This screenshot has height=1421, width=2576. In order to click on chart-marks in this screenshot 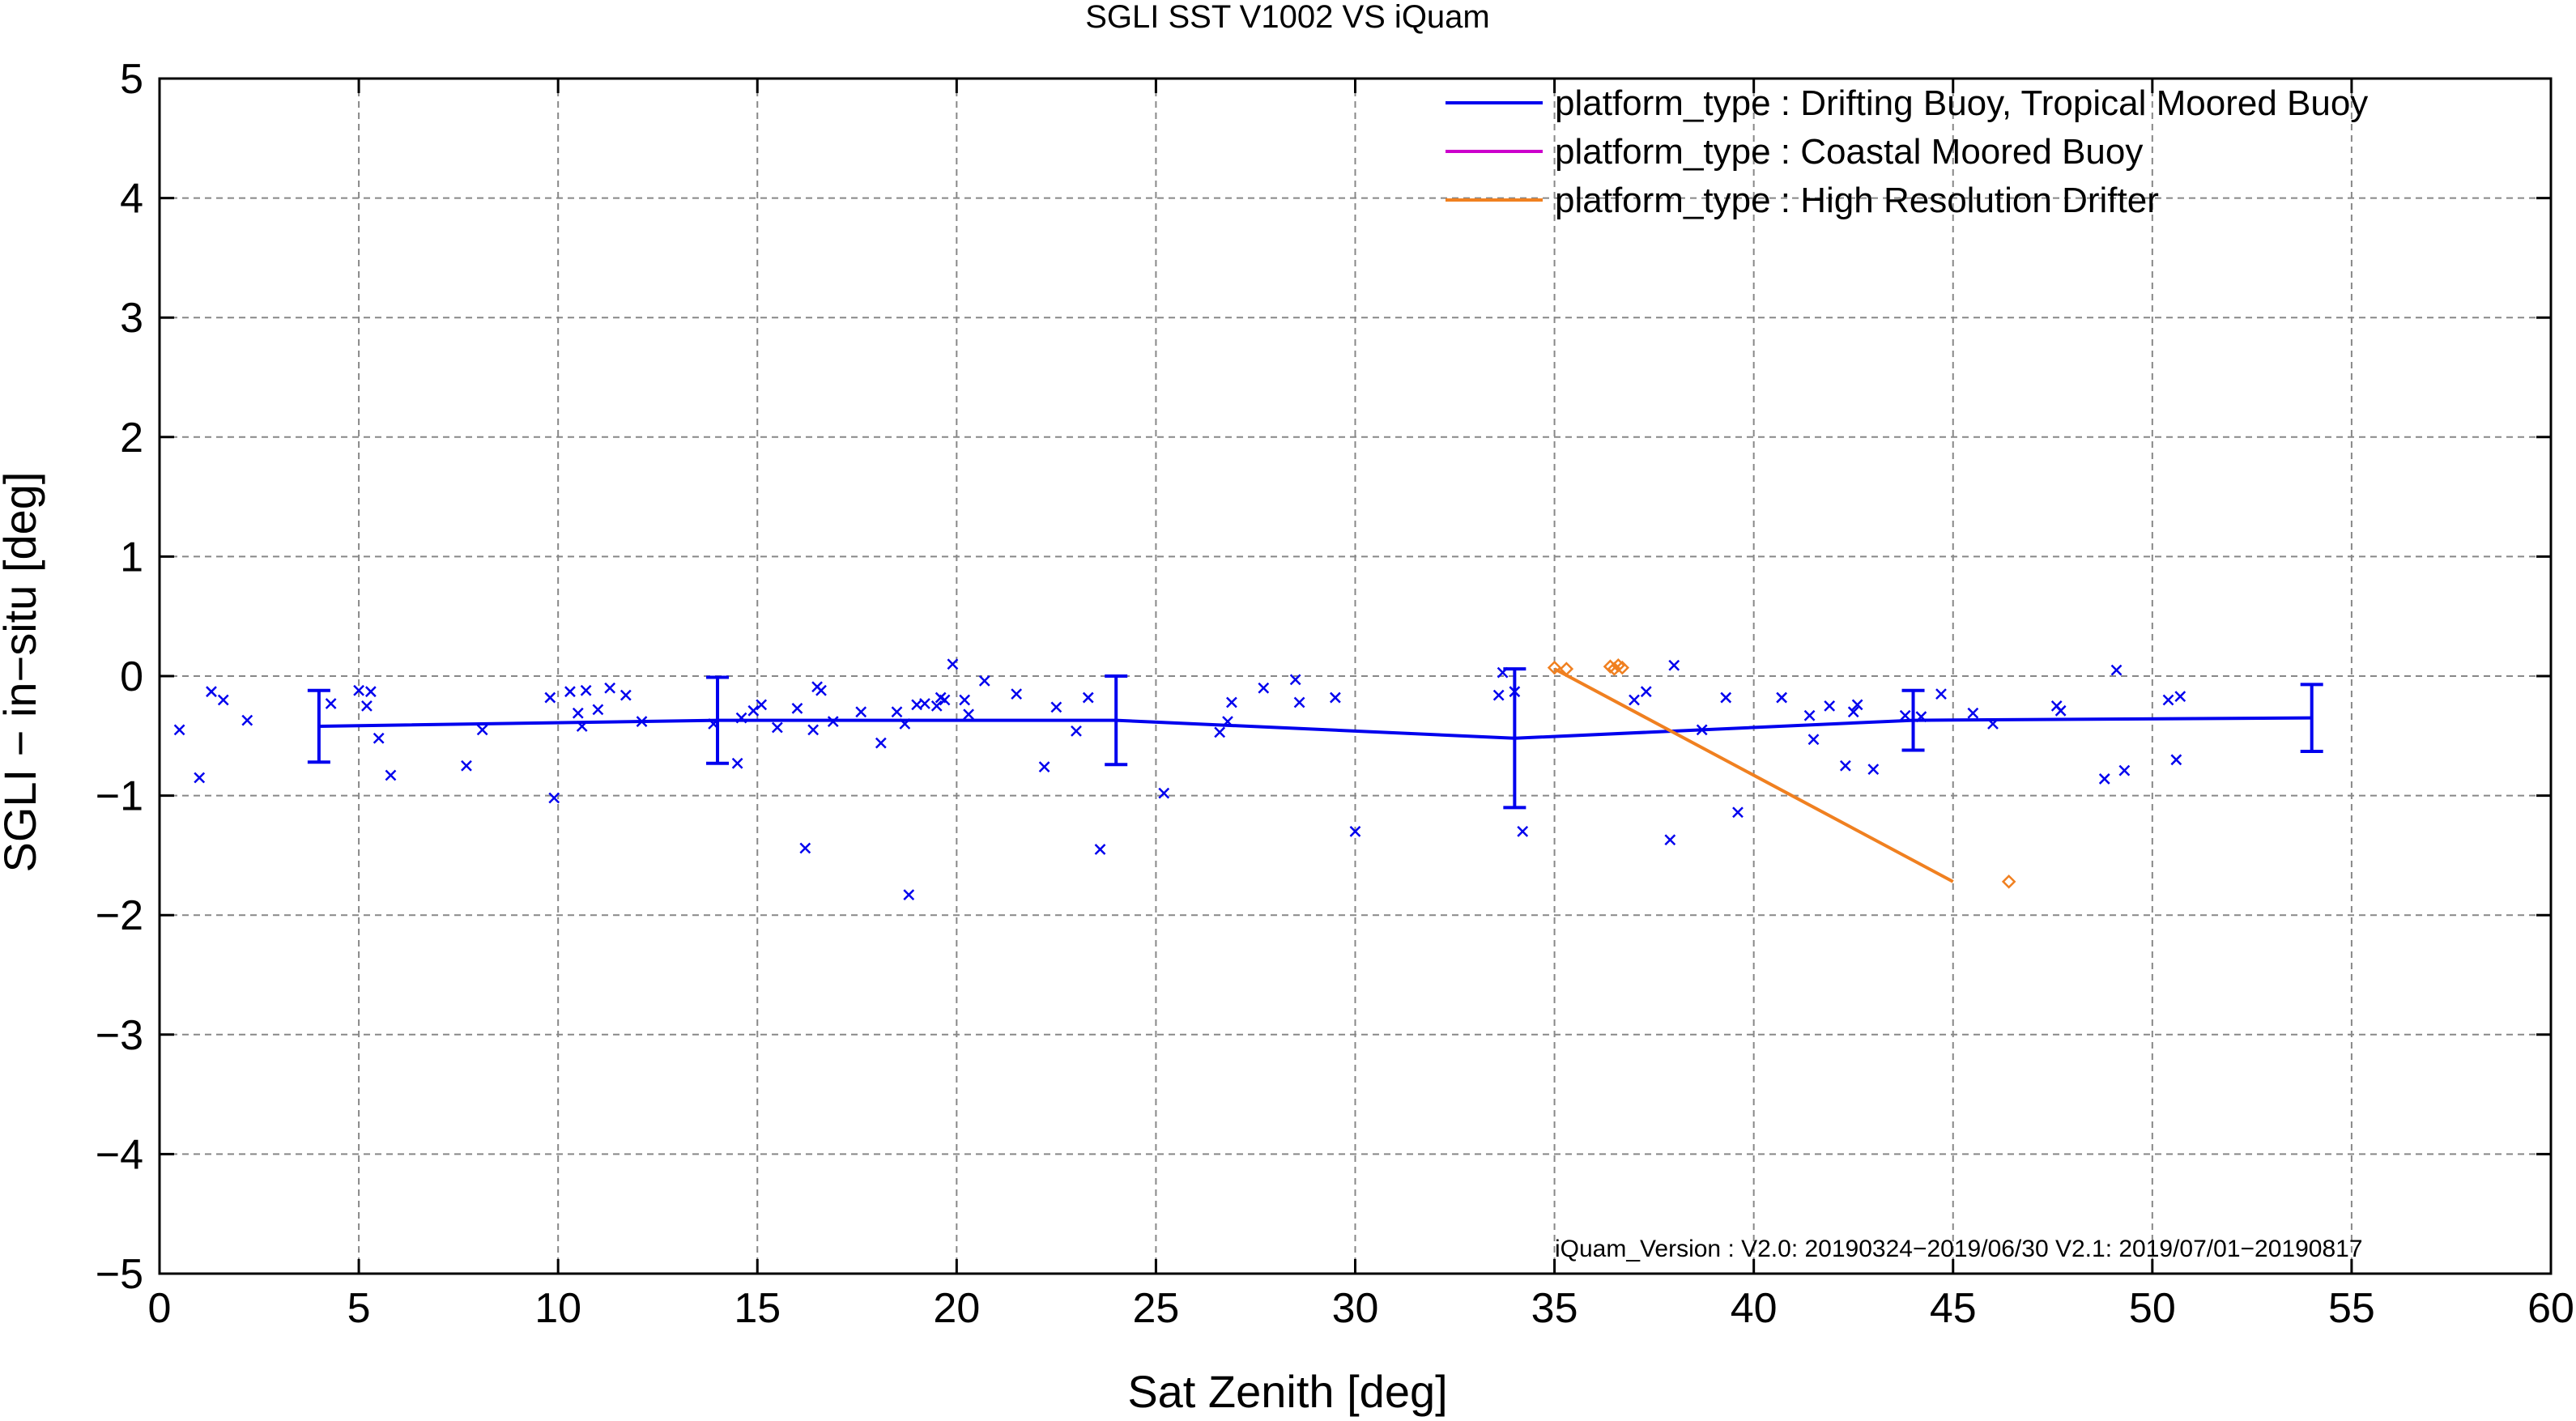, I will do `click(1248, 778)`.